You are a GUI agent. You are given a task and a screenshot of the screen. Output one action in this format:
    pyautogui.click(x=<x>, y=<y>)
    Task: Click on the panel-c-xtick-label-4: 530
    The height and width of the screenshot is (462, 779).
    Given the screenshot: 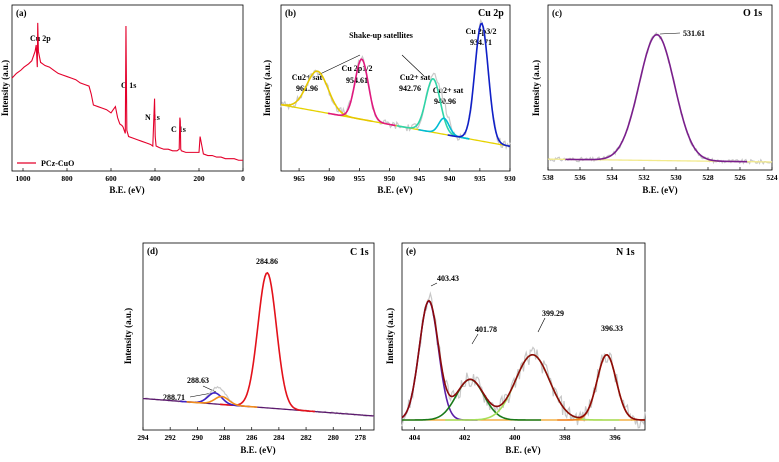 What is the action you would take?
    pyautogui.click(x=676, y=177)
    